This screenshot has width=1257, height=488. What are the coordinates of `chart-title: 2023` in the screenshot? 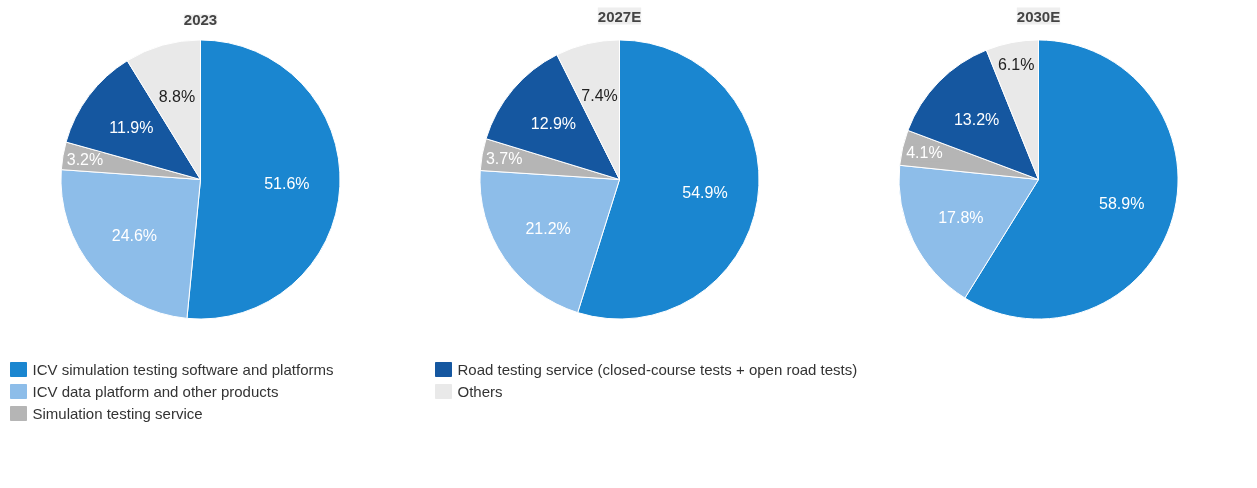 It's located at (200, 19).